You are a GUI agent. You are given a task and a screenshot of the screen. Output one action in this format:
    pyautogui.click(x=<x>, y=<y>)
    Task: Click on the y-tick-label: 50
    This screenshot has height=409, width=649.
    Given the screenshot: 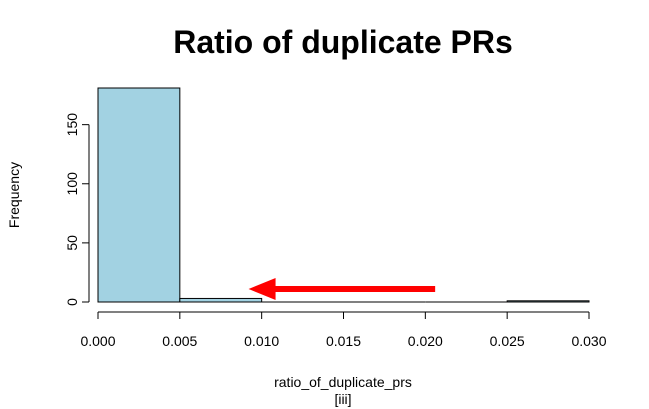 What is the action you would take?
    pyautogui.click(x=72, y=243)
    